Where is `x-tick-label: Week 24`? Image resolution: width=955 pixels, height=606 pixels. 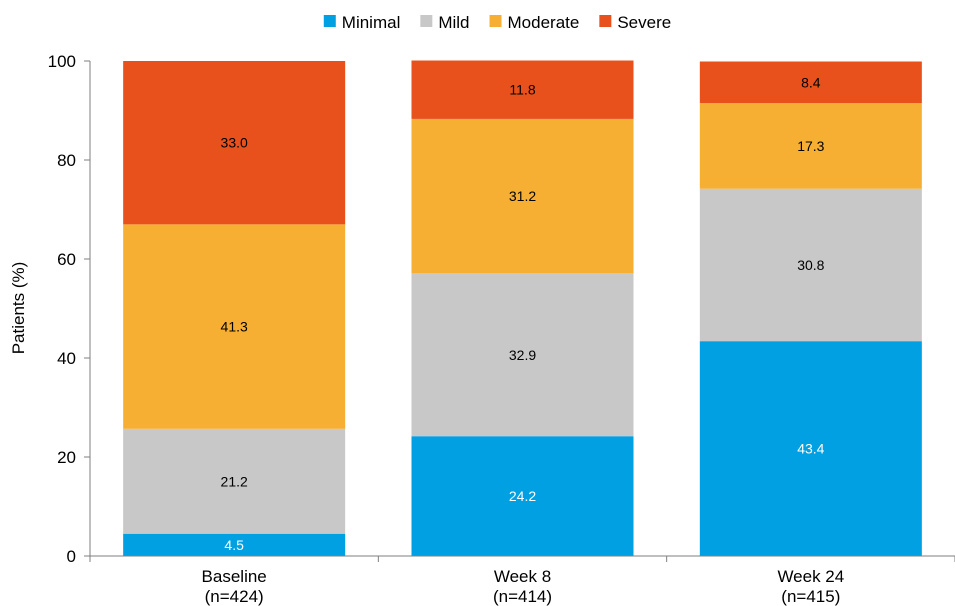
x-tick-label: Week 24 is located at coordinates (810, 576).